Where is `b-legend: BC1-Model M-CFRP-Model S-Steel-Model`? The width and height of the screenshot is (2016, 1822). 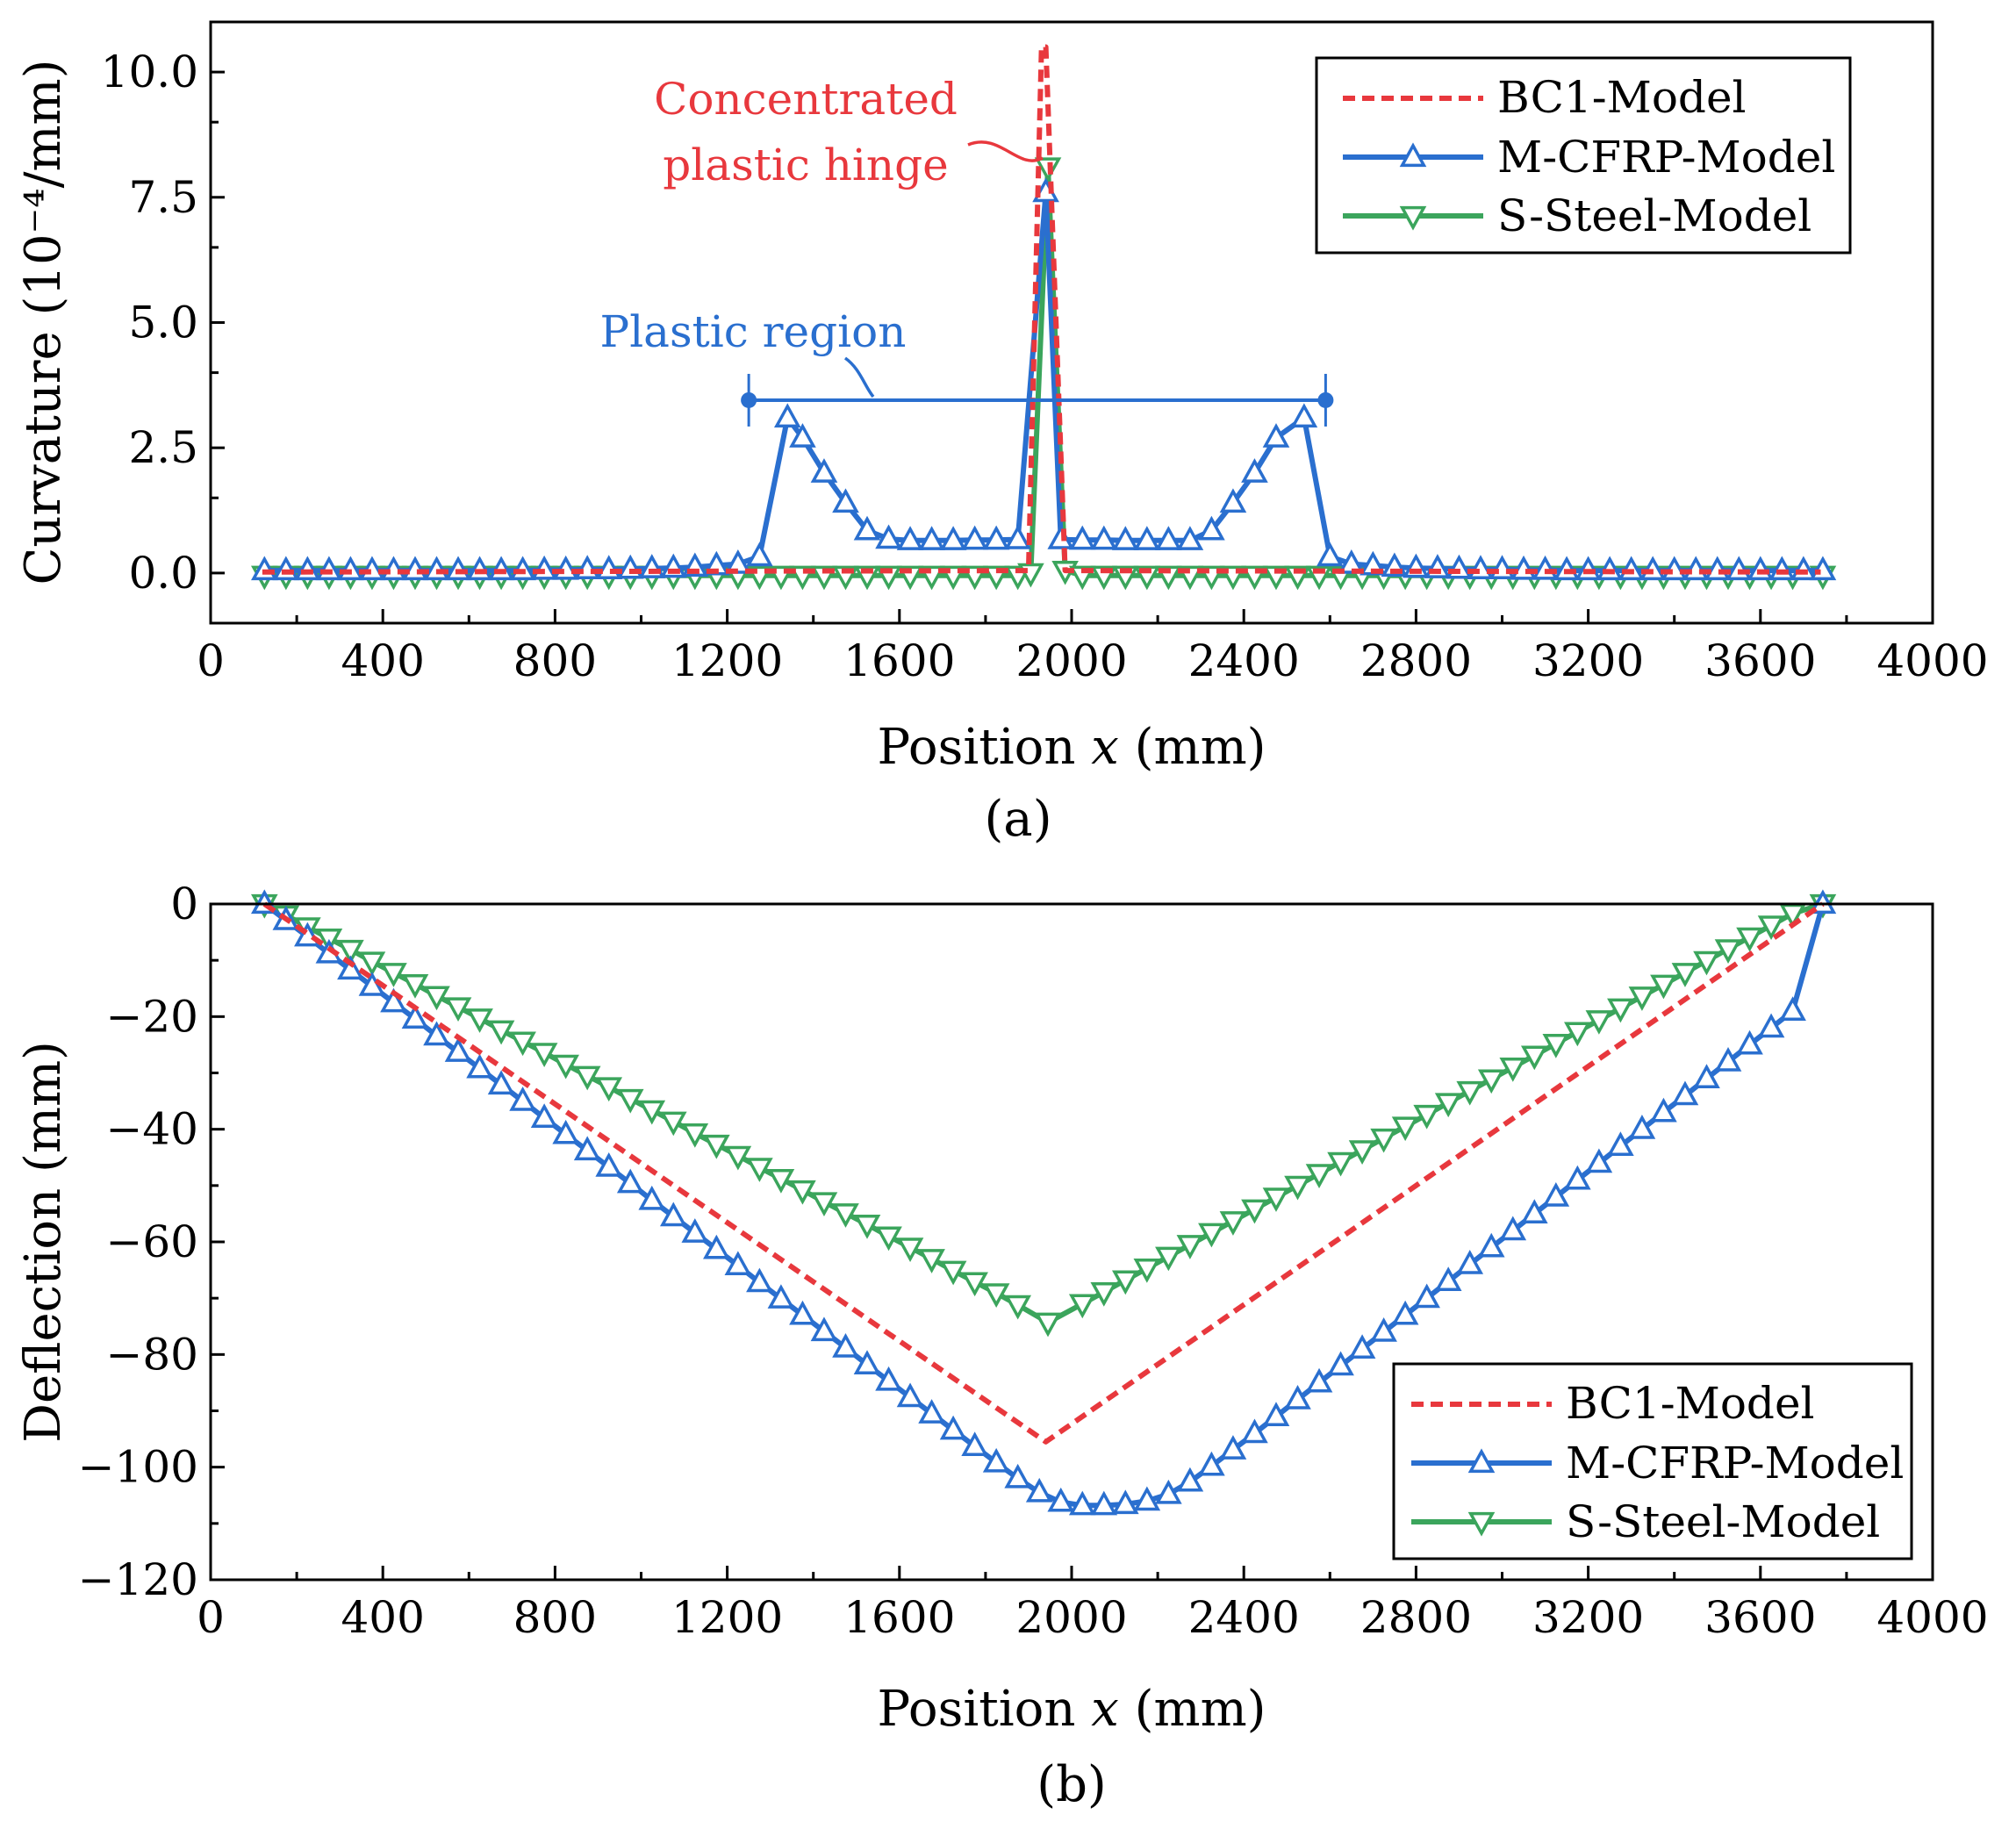 b-legend: BC1-Model M-CFRP-Model S-Steel-Model is located at coordinates (1652, 1461).